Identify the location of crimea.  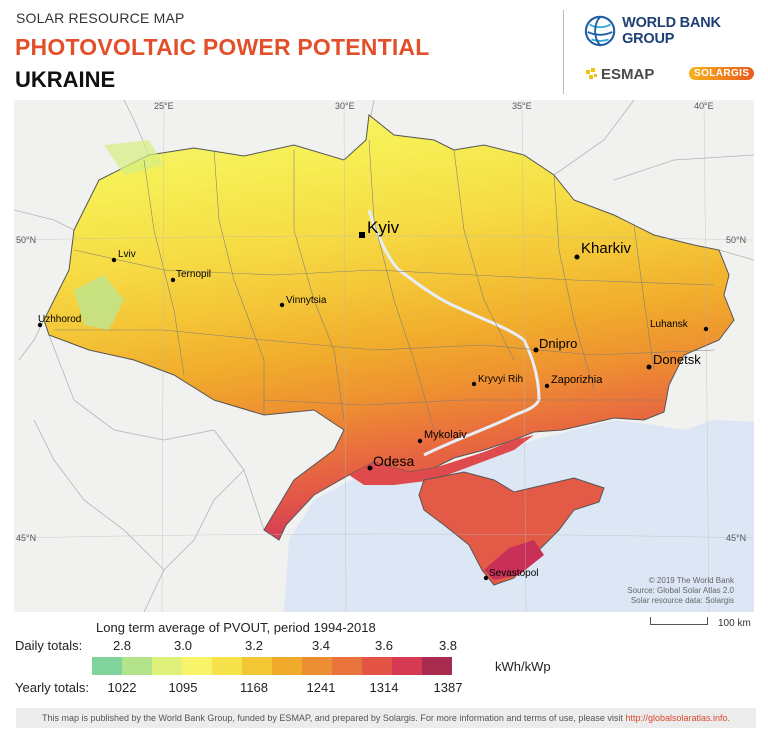
(511, 528).